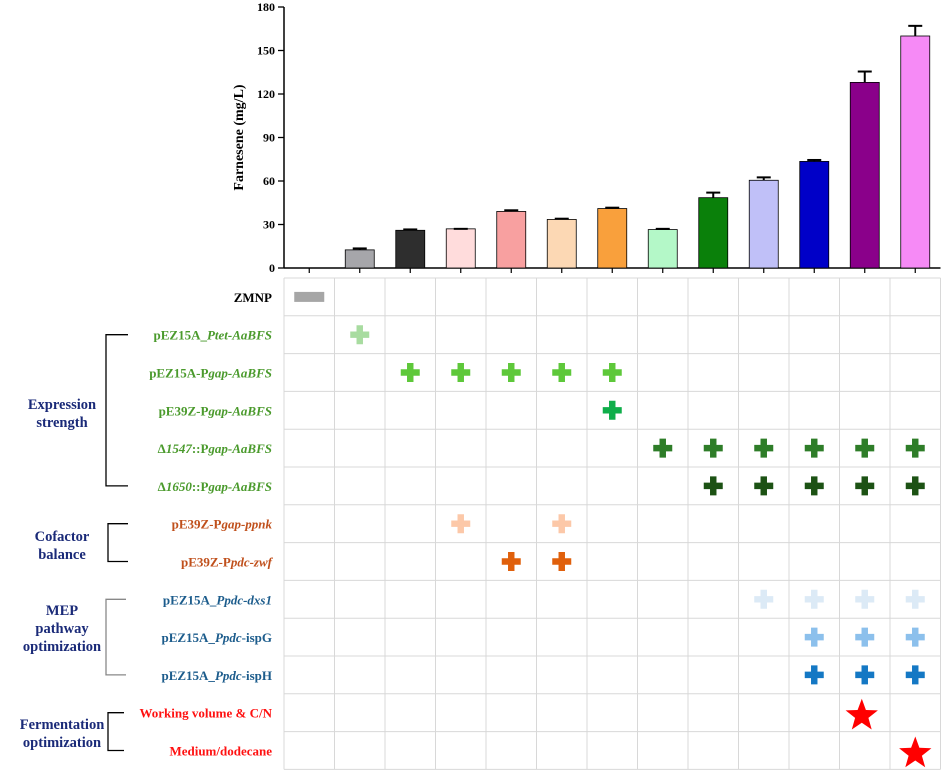 The image size is (941, 772). What do you see at coordinates (269, 181) in the screenshot?
I see `y-tick-label: 60` at bounding box center [269, 181].